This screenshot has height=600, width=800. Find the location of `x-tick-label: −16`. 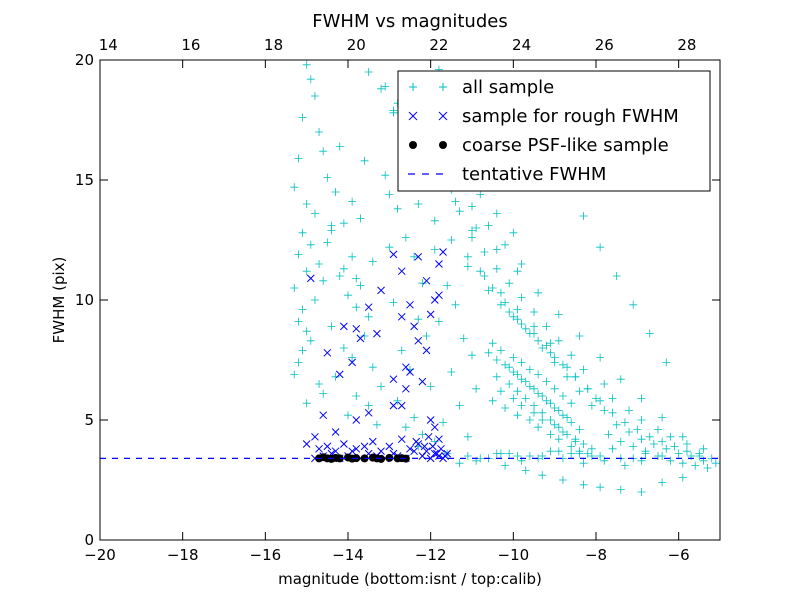

x-tick-label: −16 is located at coordinates (266, 555).